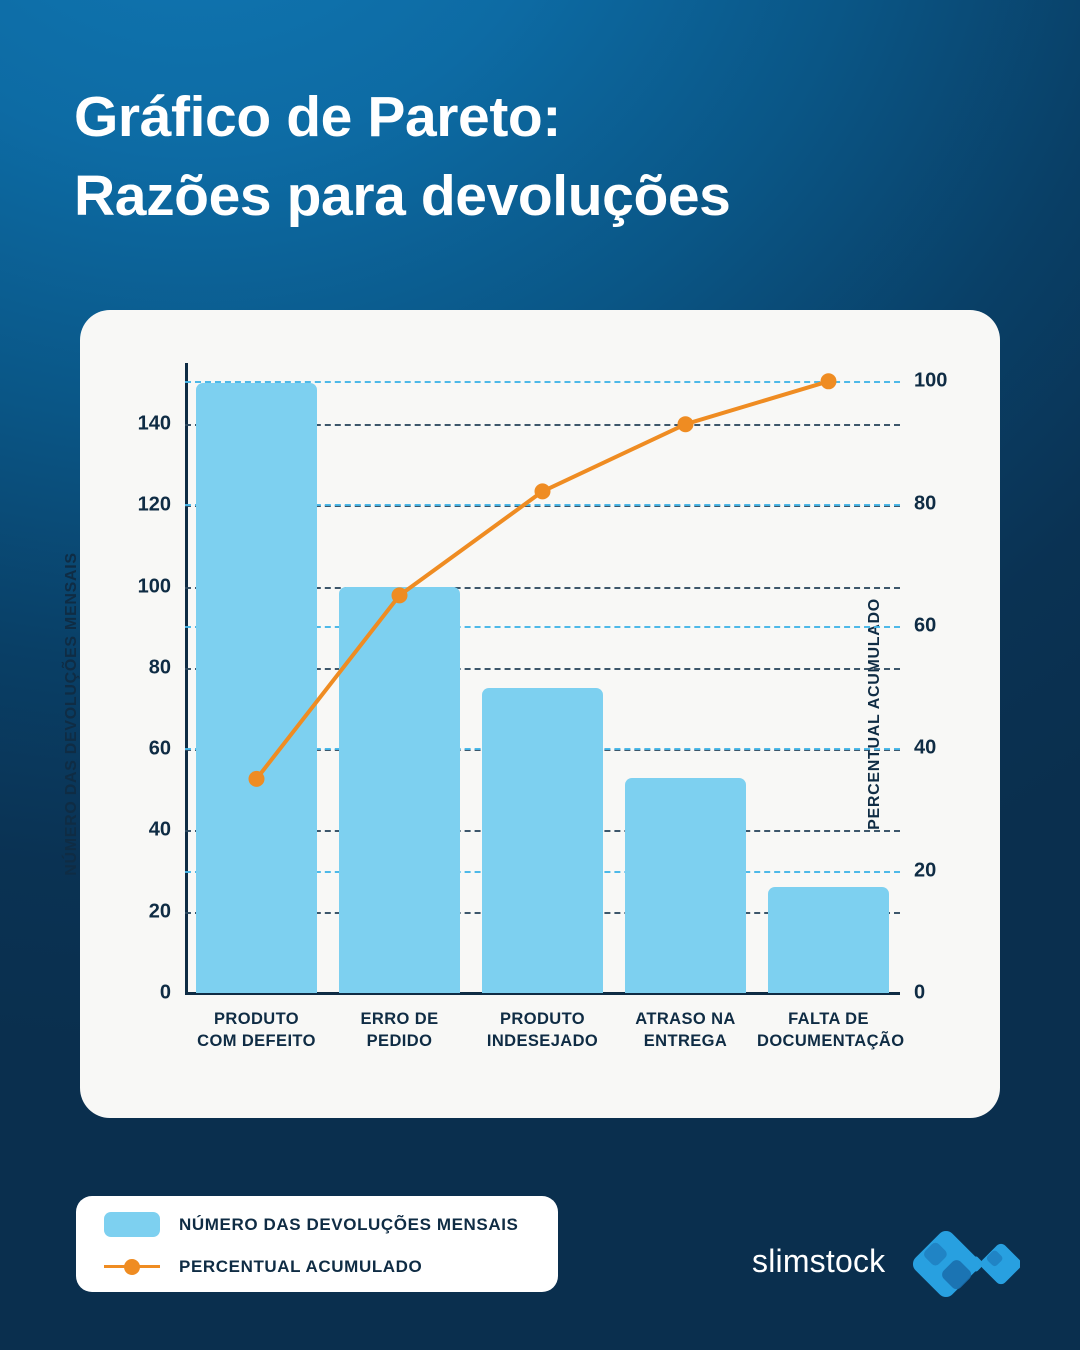 The height and width of the screenshot is (1350, 1080). What do you see at coordinates (399, 1030) in the screenshot?
I see `x-axis-category-label: ERRO DE PEDIDO` at bounding box center [399, 1030].